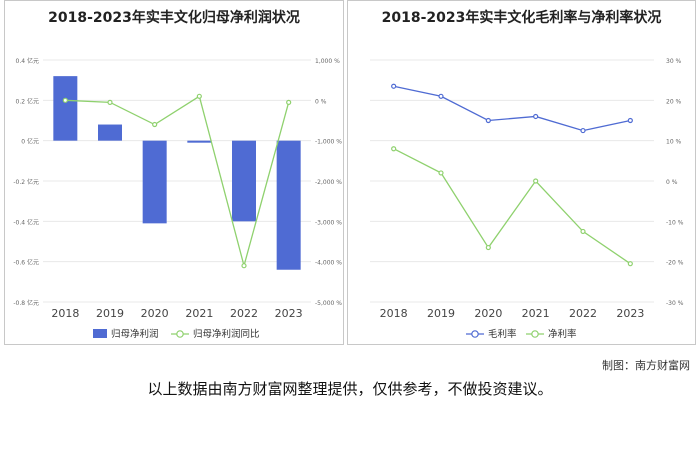 This screenshot has width=700, height=467. Describe the element at coordinates (562, 334) in the screenshot. I see `legend-label: 净利率` at that location.